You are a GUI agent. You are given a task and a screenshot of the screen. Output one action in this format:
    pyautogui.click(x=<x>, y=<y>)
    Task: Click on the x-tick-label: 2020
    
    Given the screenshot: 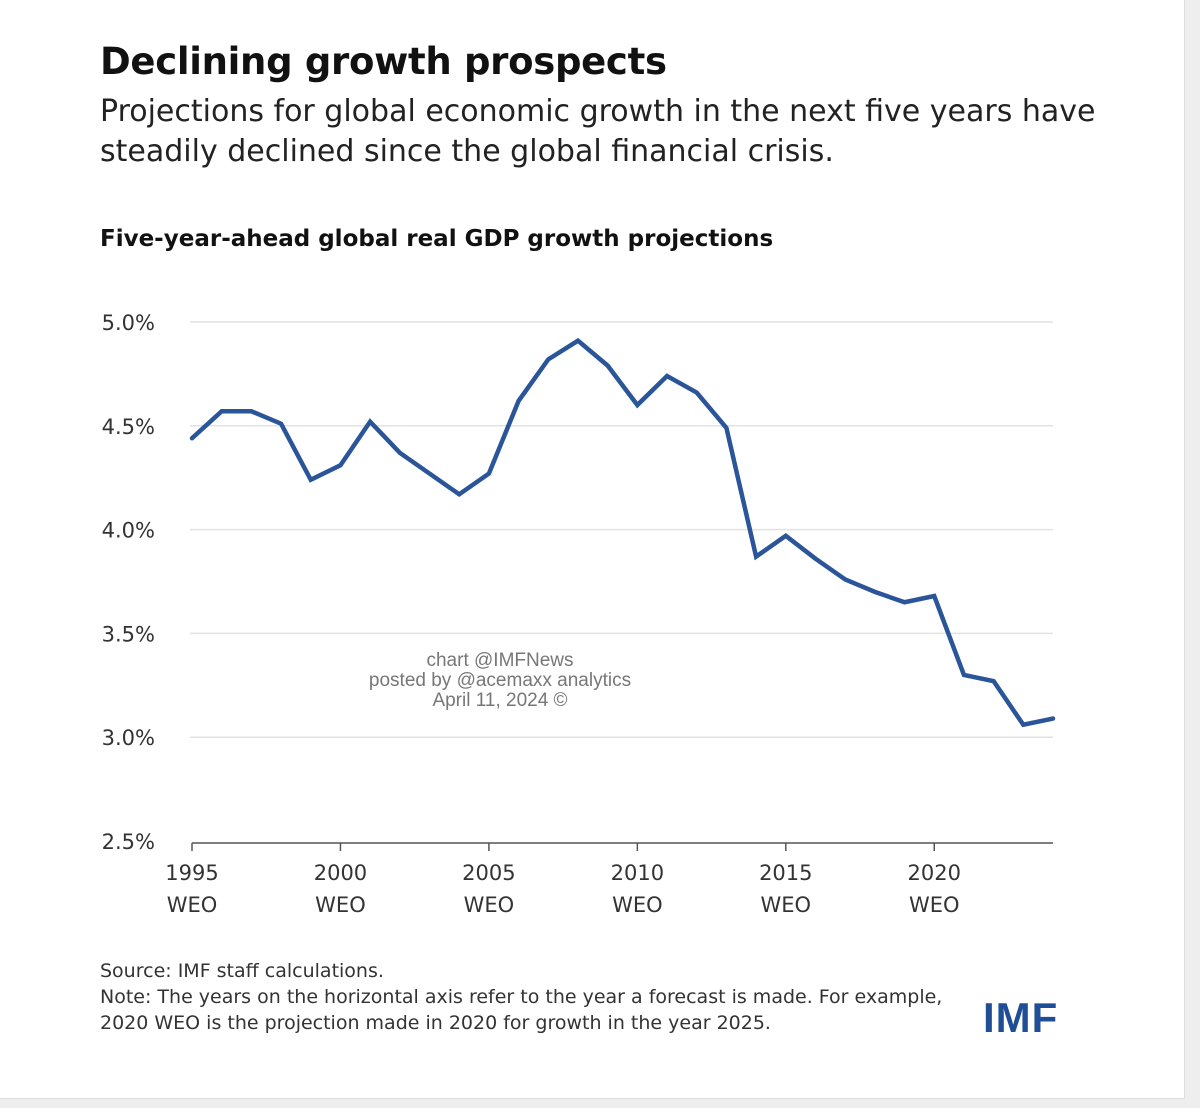 What is the action you would take?
    pyautogui.click(x=934, y=873)
    